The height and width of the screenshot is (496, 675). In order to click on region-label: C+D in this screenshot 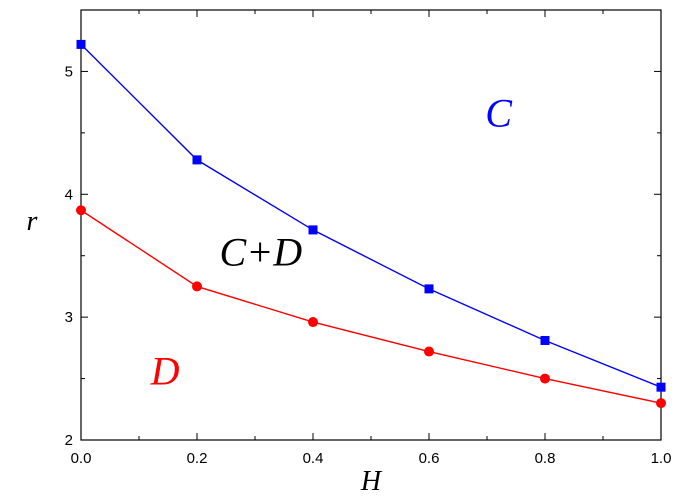, I will do `click(261, 252)`.